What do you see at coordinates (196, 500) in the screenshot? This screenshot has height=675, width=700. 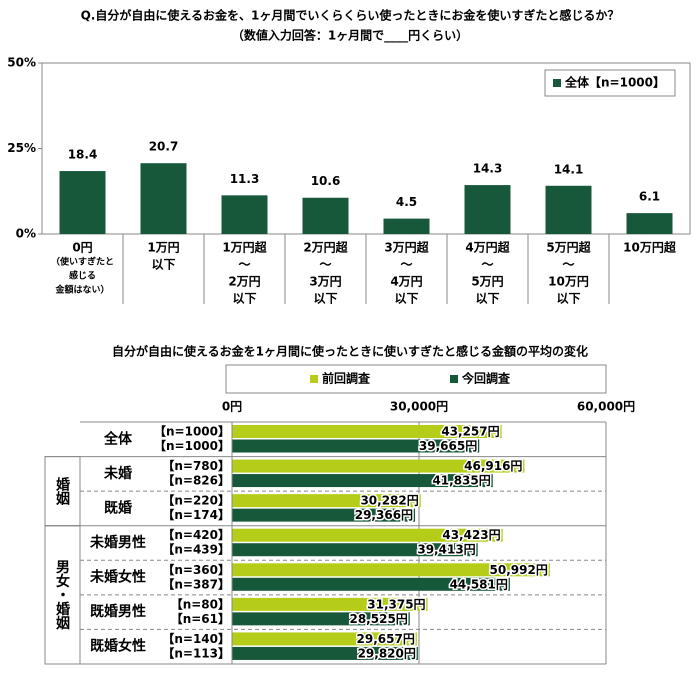 I see `n-label: 【n=220】` at bounding box center [196, 500].